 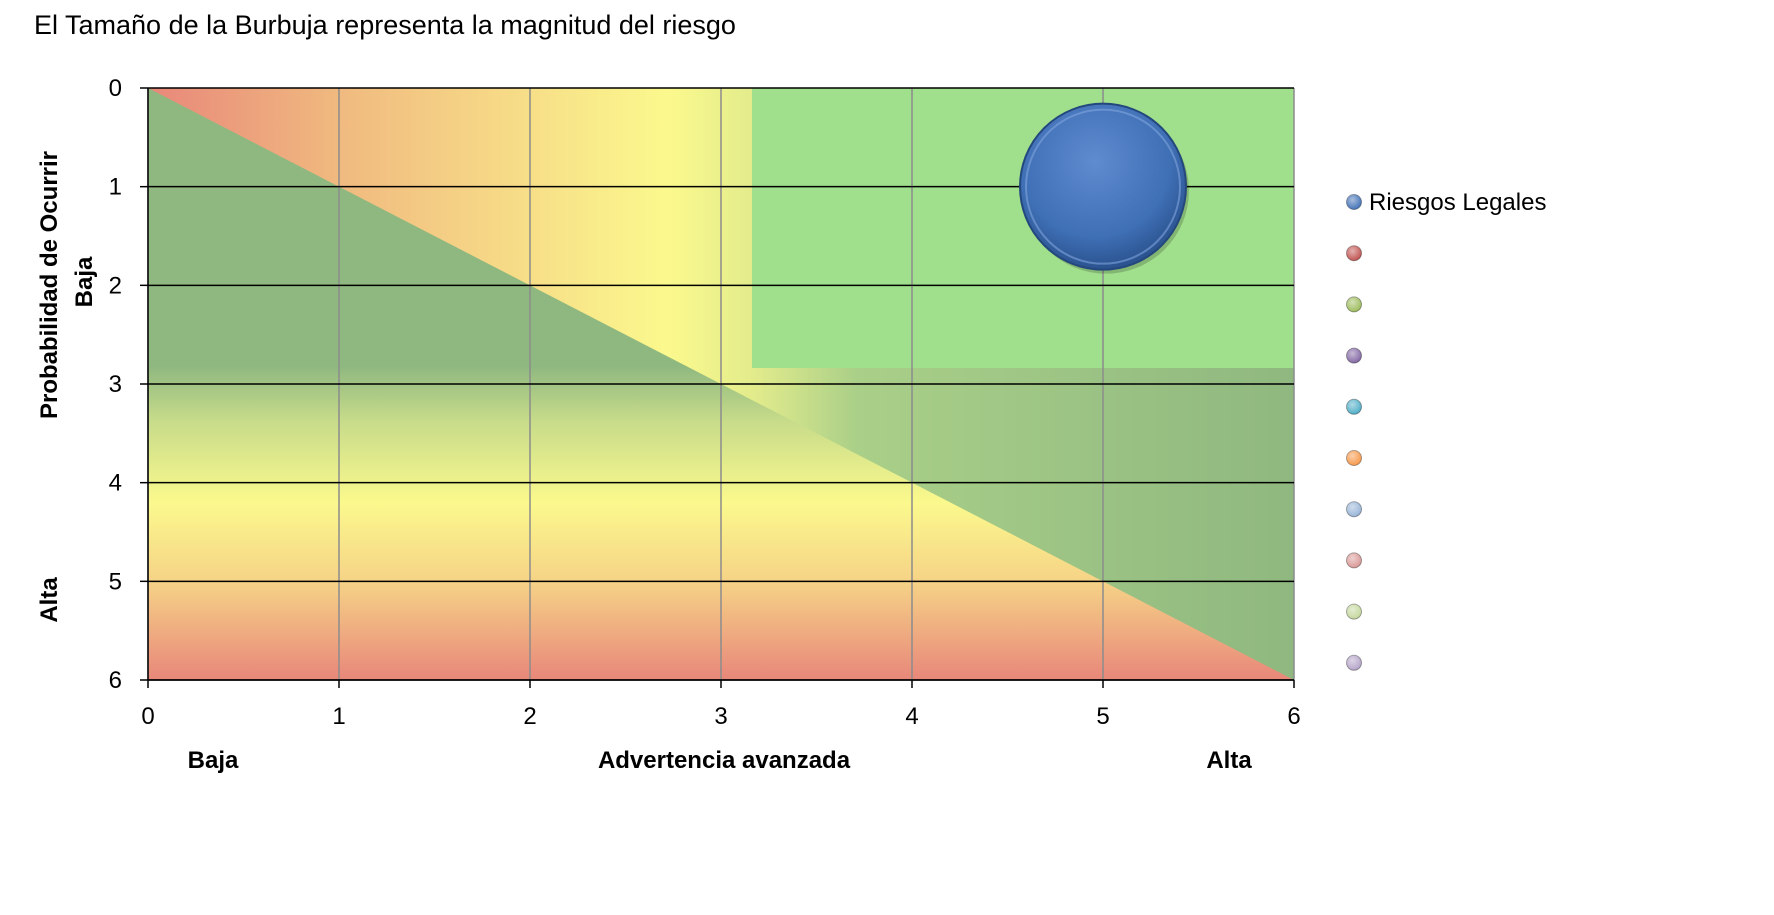 I want to click on y-tick-label: 3, so click(x=115, y=384).